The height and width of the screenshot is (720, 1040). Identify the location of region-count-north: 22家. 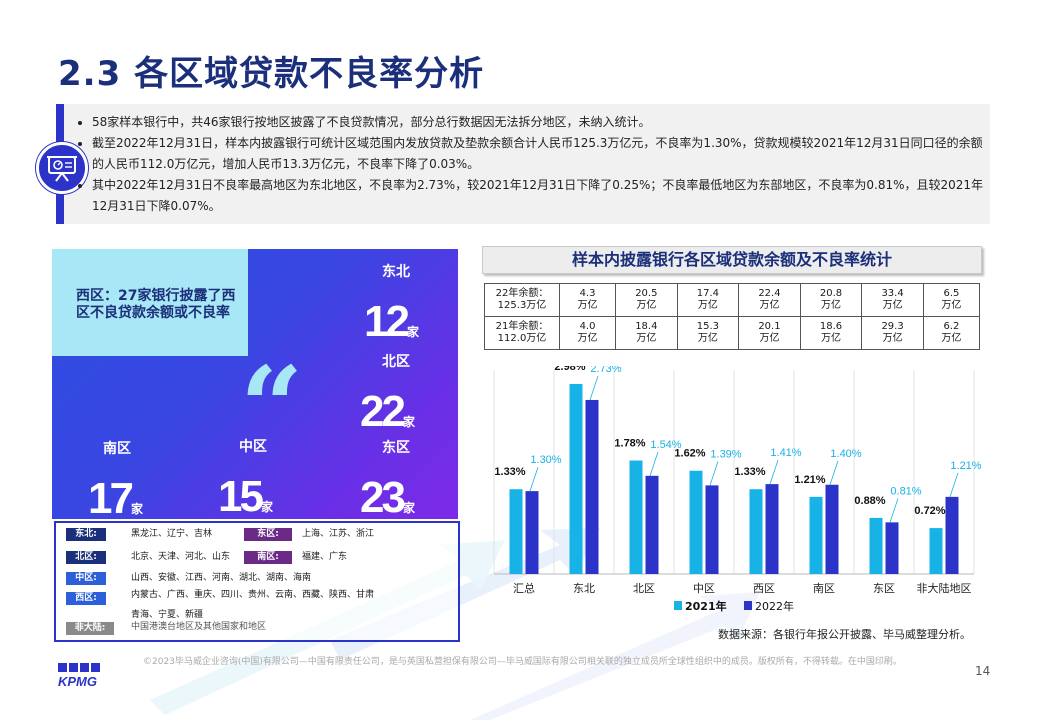
(387, 412).